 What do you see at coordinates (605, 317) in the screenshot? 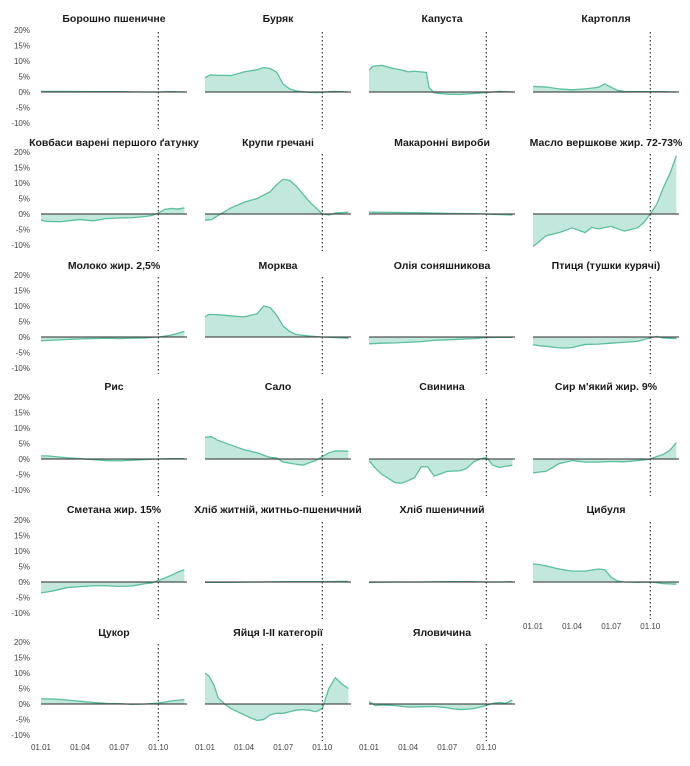
I see `panel: Птиця (тушки курячі)` at bounding box center [605, 317].